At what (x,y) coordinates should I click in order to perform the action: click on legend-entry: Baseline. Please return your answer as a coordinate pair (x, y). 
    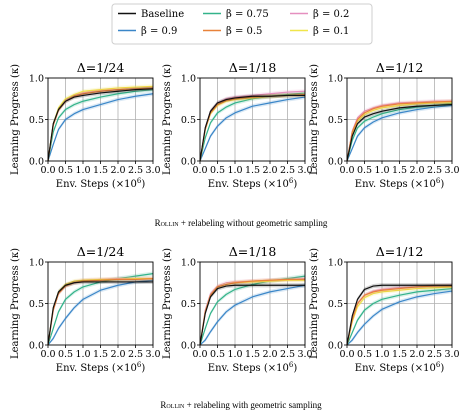
    Looking at the image, I should click on (151, 14).